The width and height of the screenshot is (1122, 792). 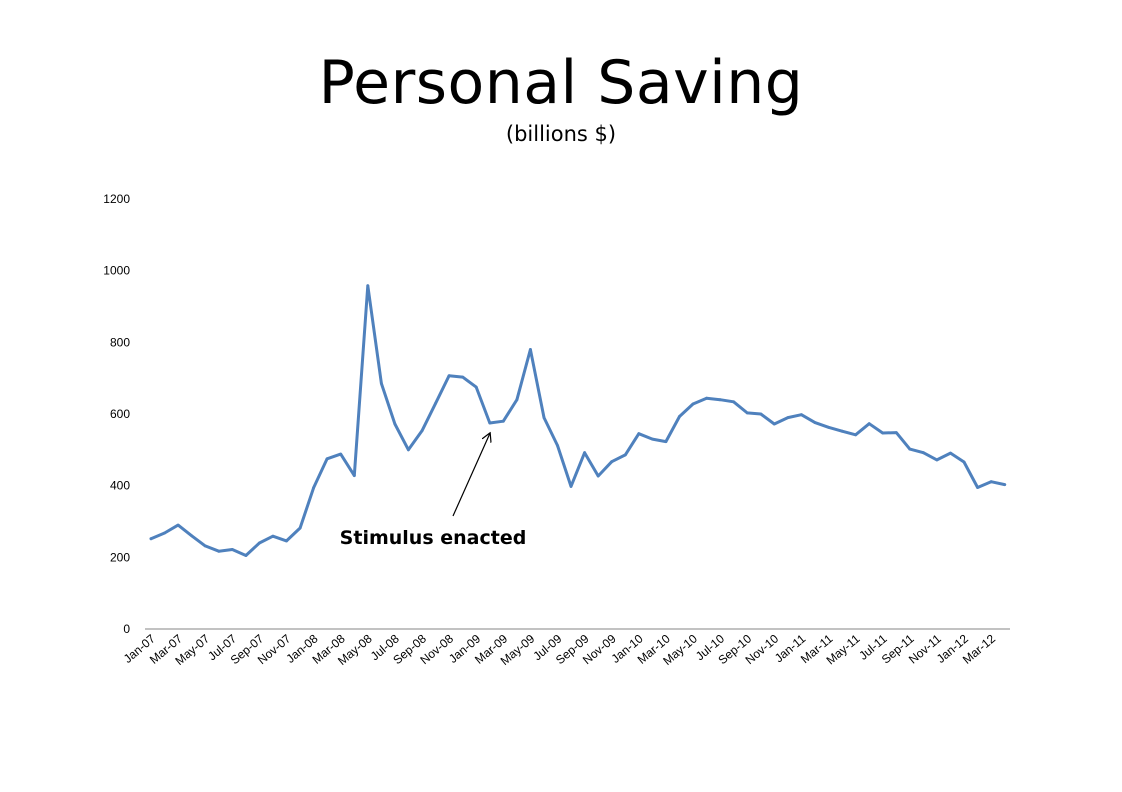 I want to click on annotation-layer: Stimulus enacted, so click(x=433, y=491).